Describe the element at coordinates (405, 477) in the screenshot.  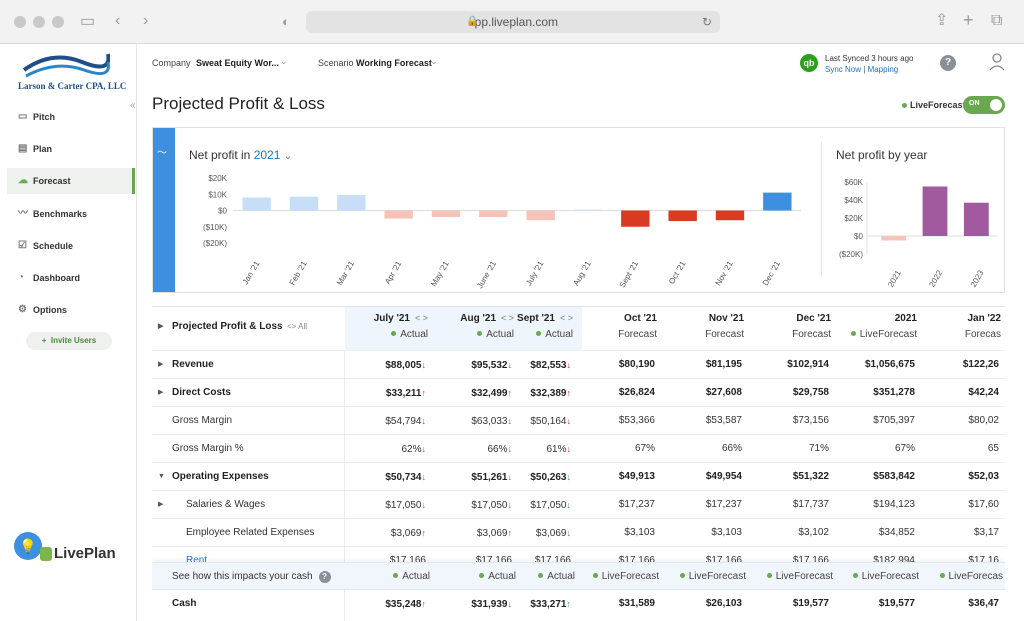
I see `table-cell: $50,734↓` at that location.